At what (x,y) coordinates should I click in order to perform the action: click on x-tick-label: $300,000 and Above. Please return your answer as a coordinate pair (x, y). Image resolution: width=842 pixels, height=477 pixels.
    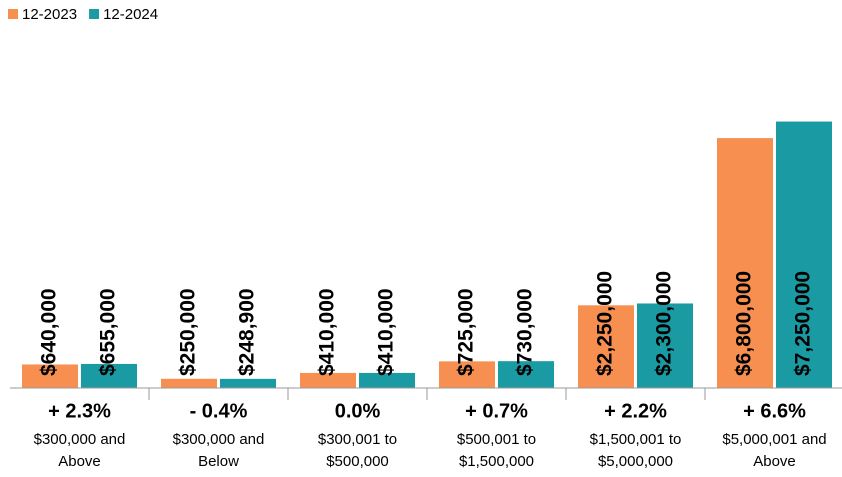
    Looking at the image, I should click on (79, 450).